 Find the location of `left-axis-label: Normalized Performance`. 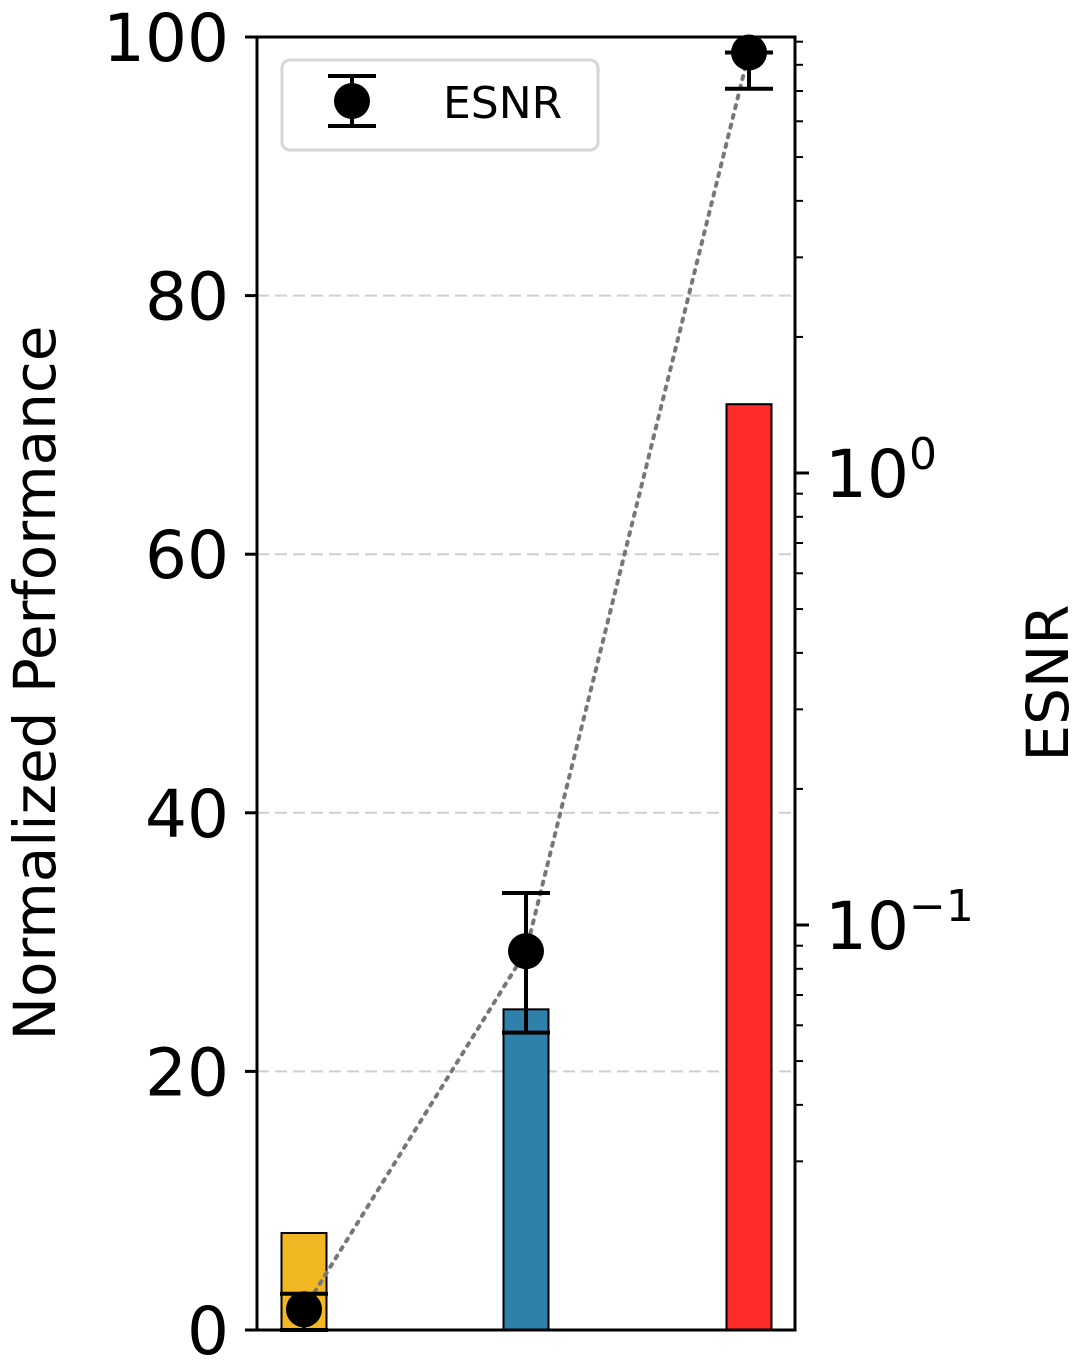

left-axis-label: Normalized Performance is located at coordinates (35, 683).